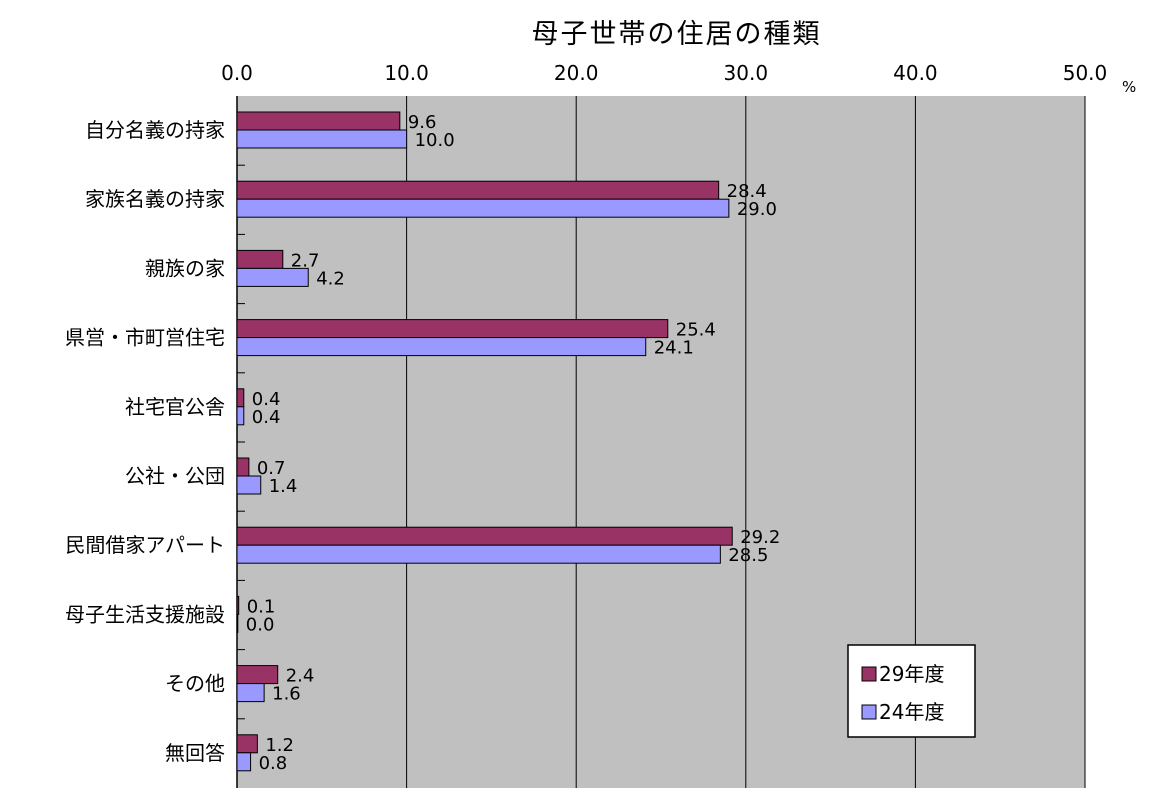  What do you see at coordinates (145, 545) in the screenshot?
I see `category-label: 民間借家アパート` at bounding box center [145, 545].